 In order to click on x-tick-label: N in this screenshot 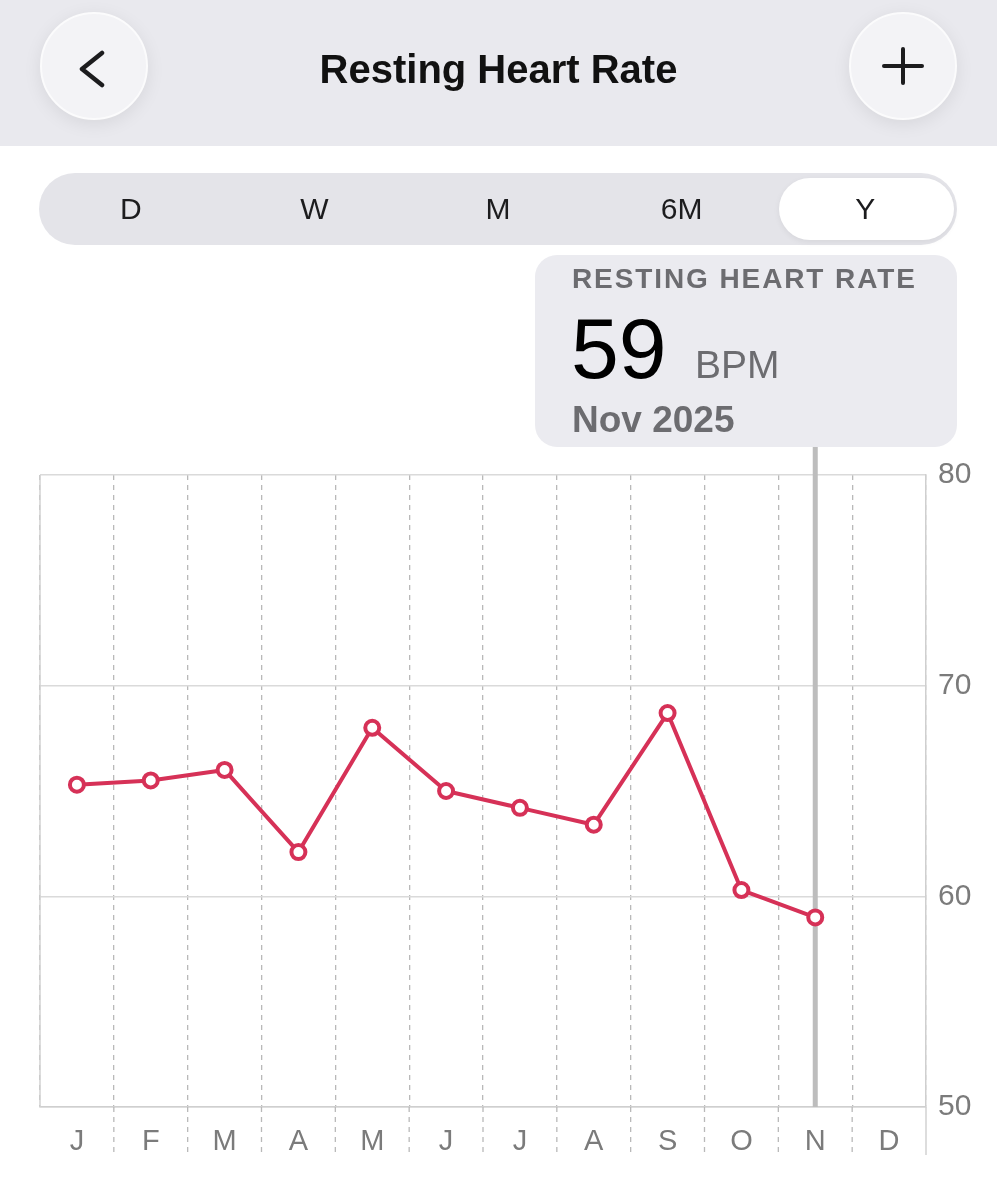, I will do `click(815, 1140)`.